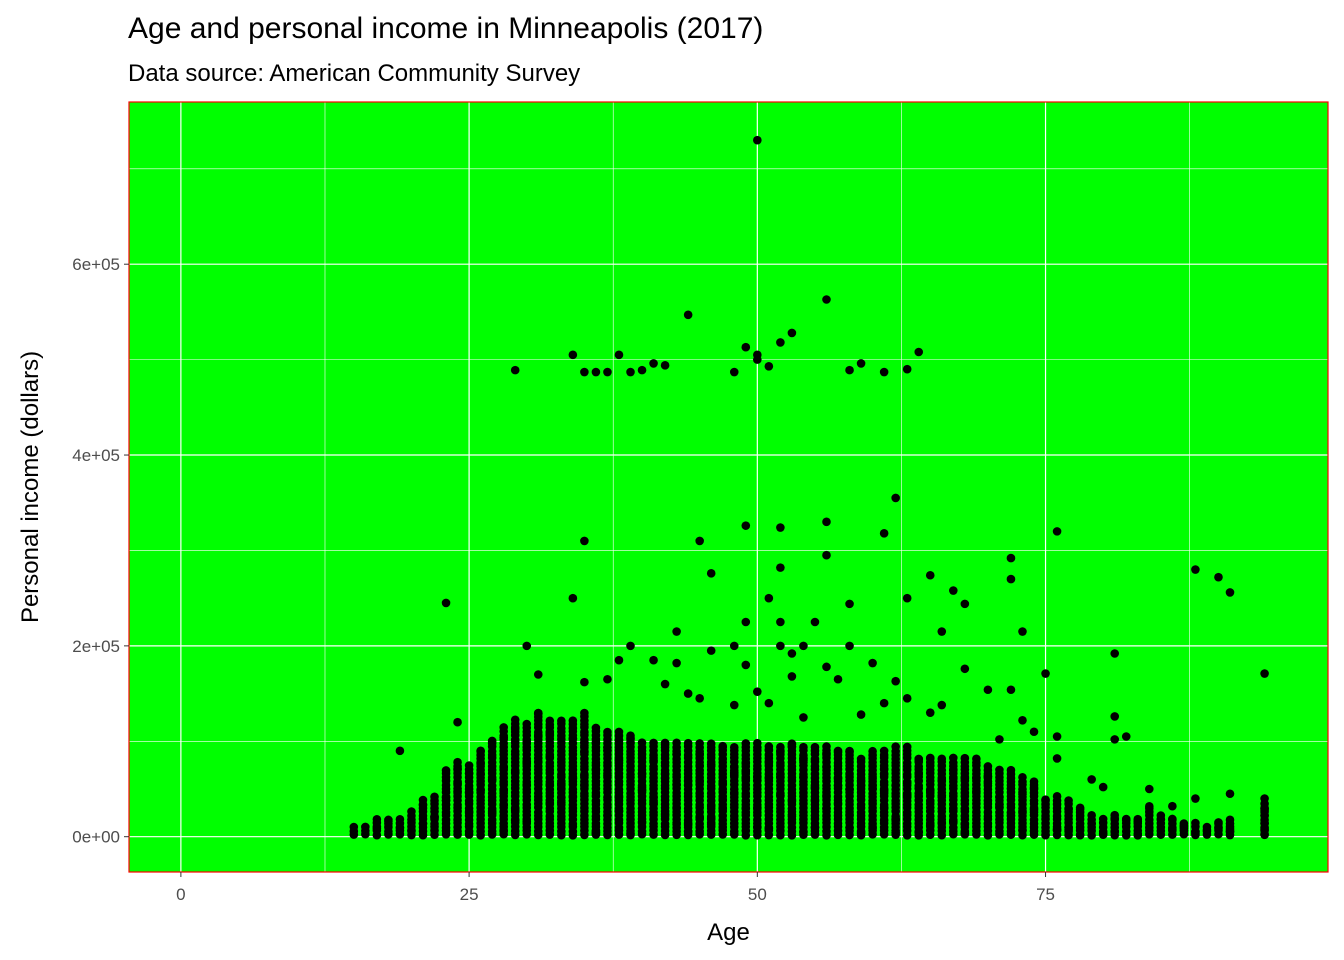  What do you see at coordinates (96, 264) in the screenshot?
I see `y-tick-label: 6e+05` at bounding box center [96, 264].